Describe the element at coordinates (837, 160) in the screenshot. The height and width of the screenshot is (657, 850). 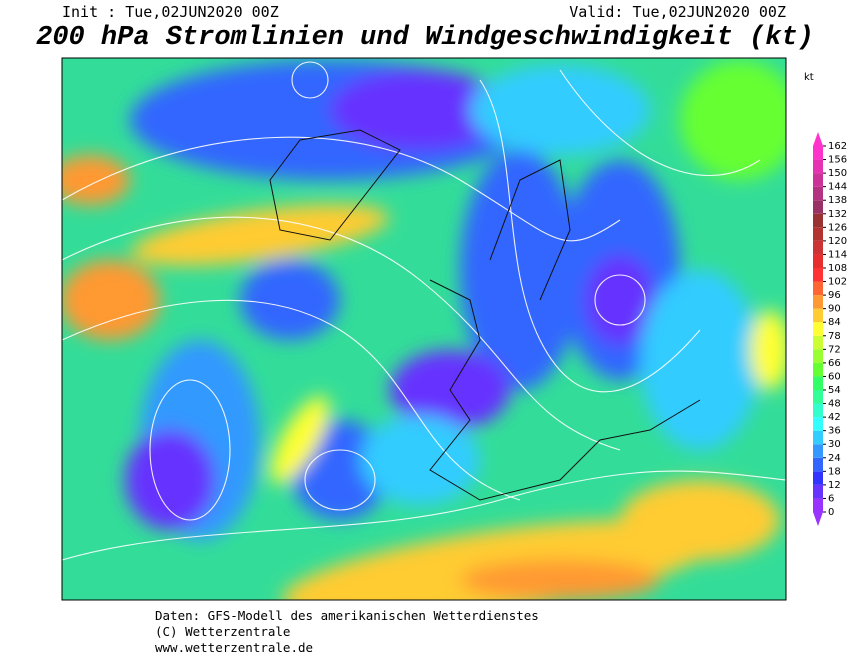
I see `color-tick-label: 156` at that location.